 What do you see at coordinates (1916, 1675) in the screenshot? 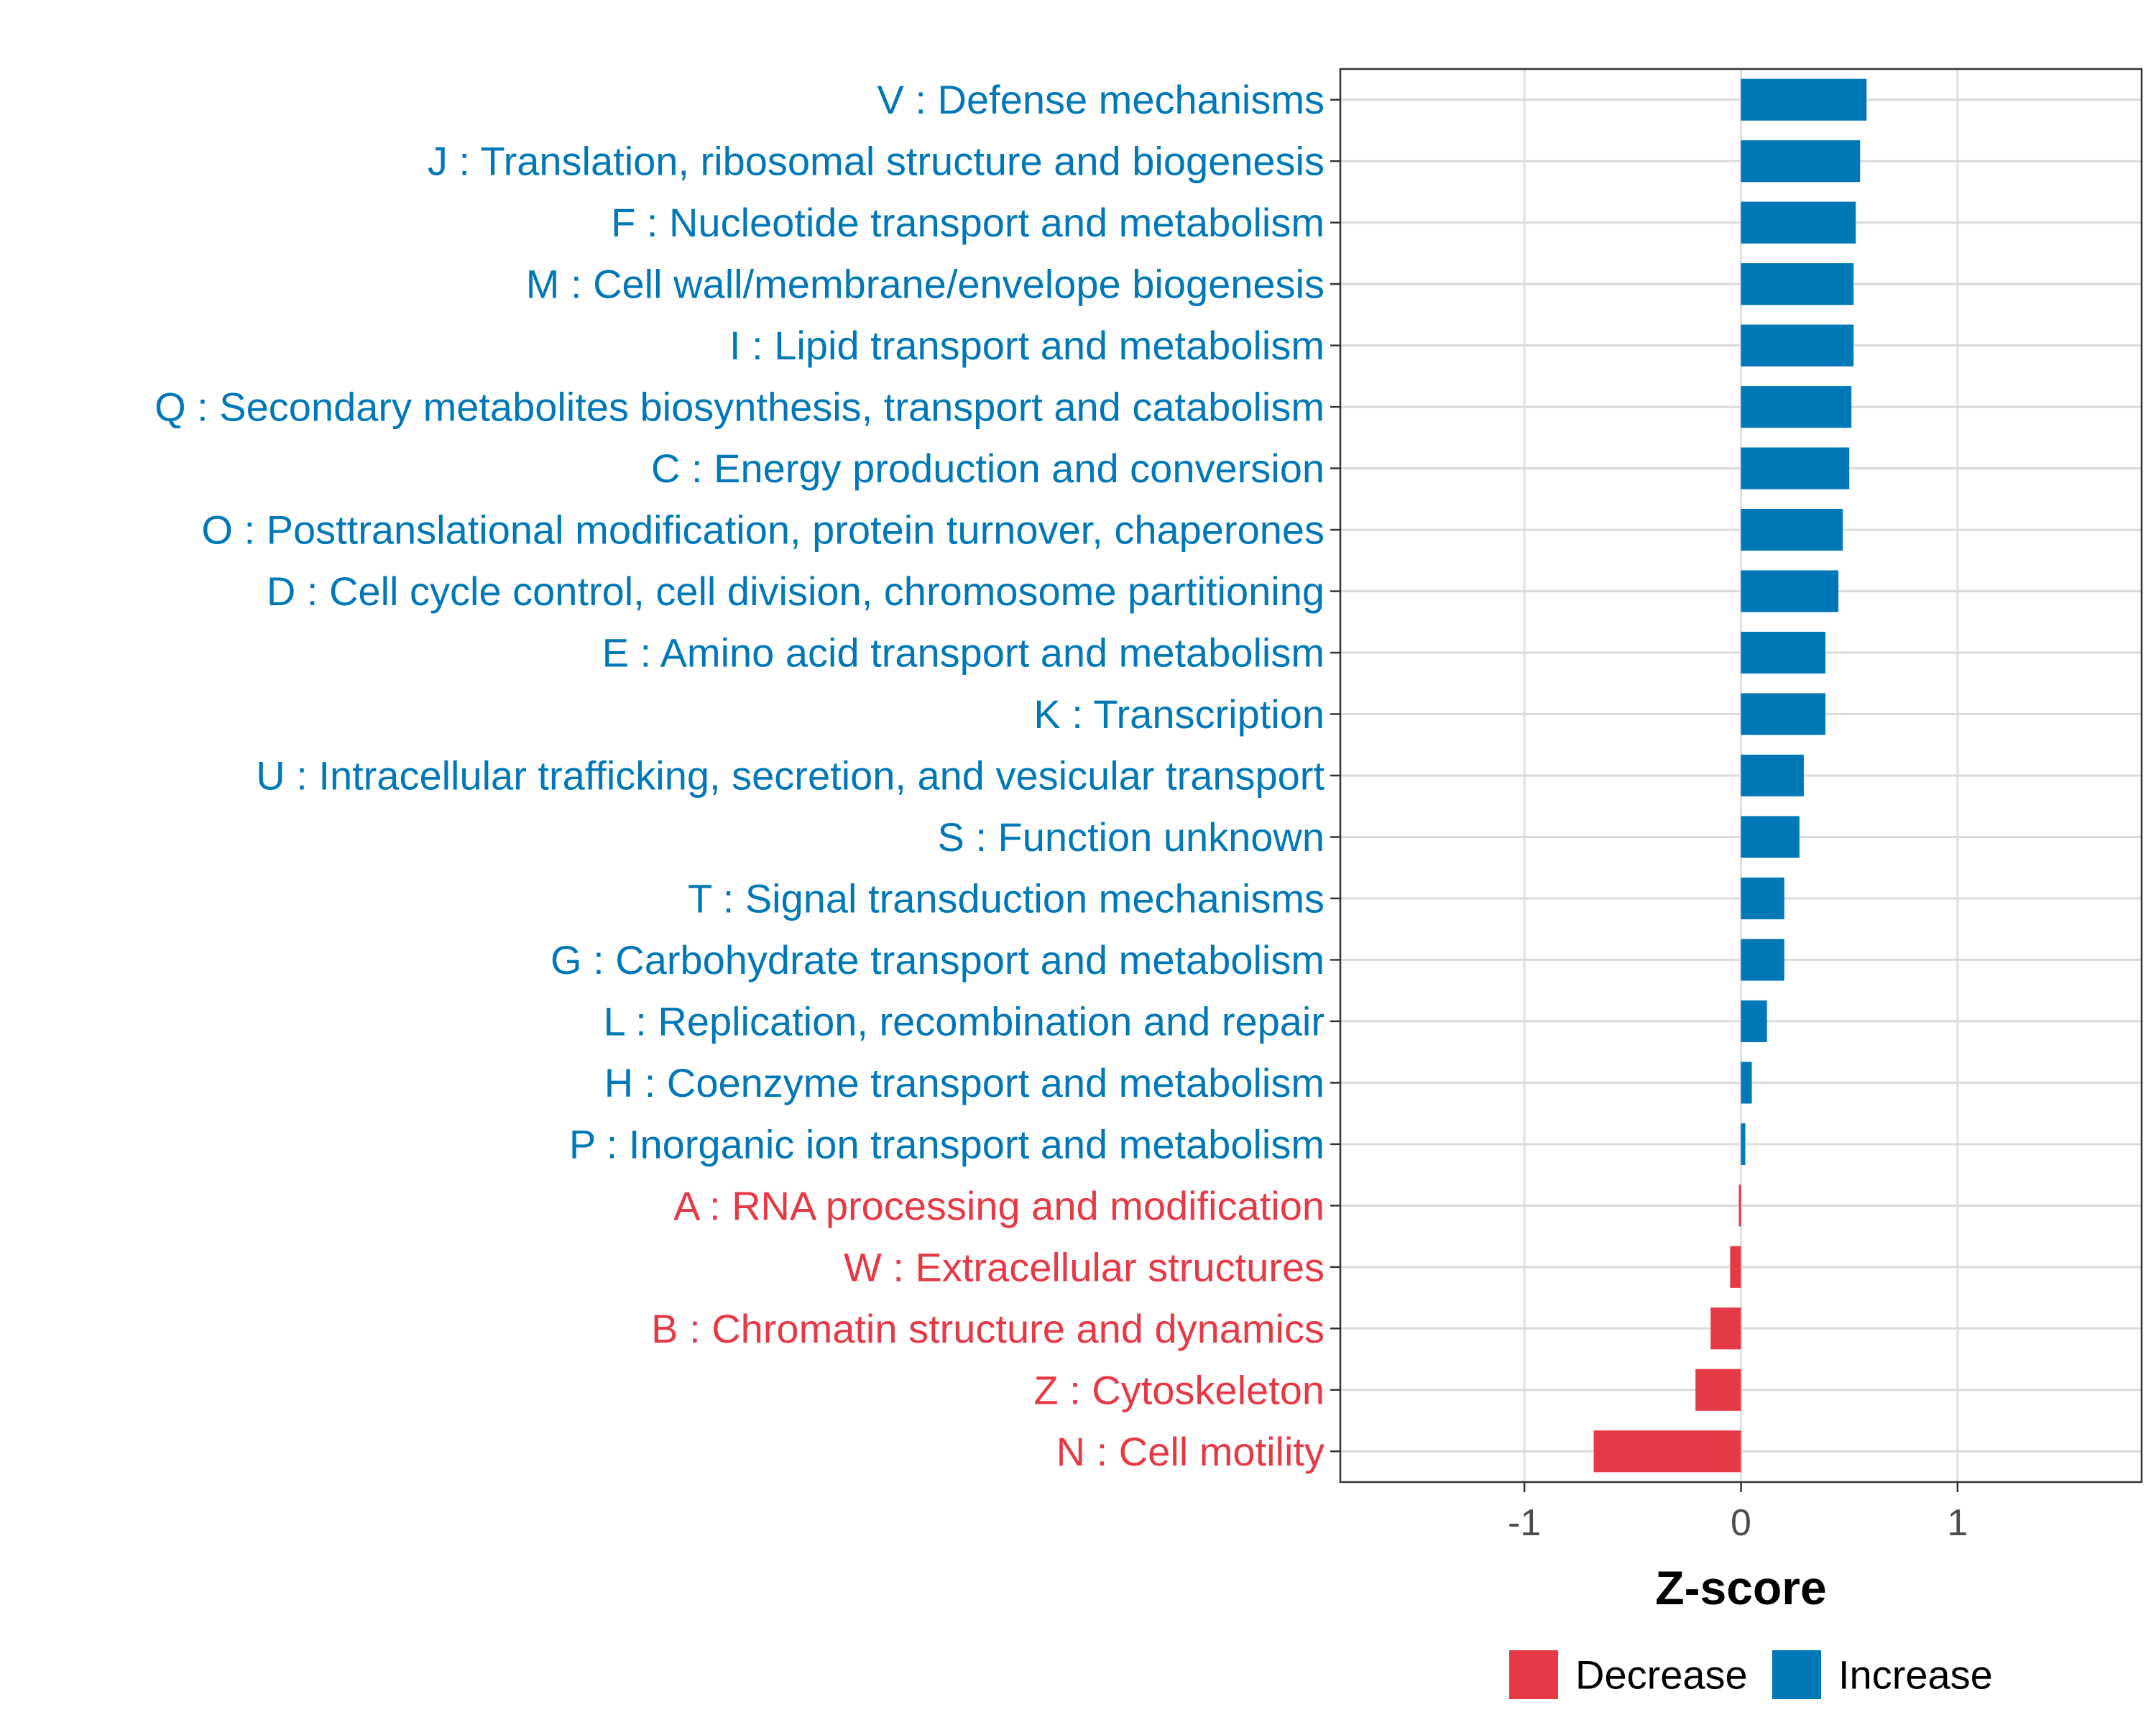
I see `legend-label-increase: Increase` at bounding box center [1916, 1675].